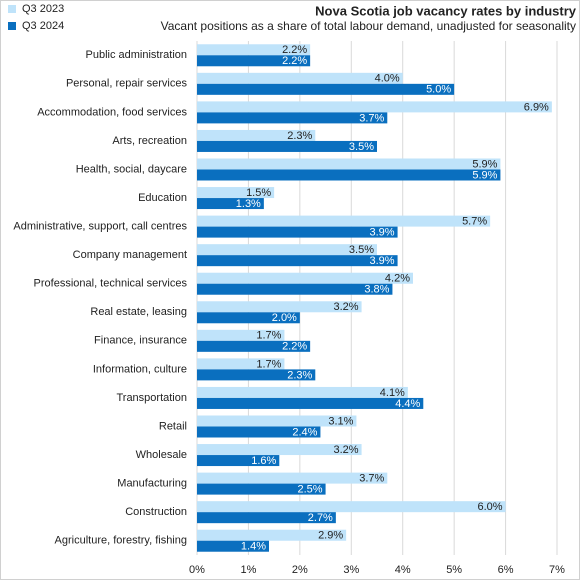 The width and height of the screenshot is (580, 580). What do you see at coordinates (127, 84) in the screenshot?
I see `y-tick-label: Personal, repair services` at bounding box center [127, 84].